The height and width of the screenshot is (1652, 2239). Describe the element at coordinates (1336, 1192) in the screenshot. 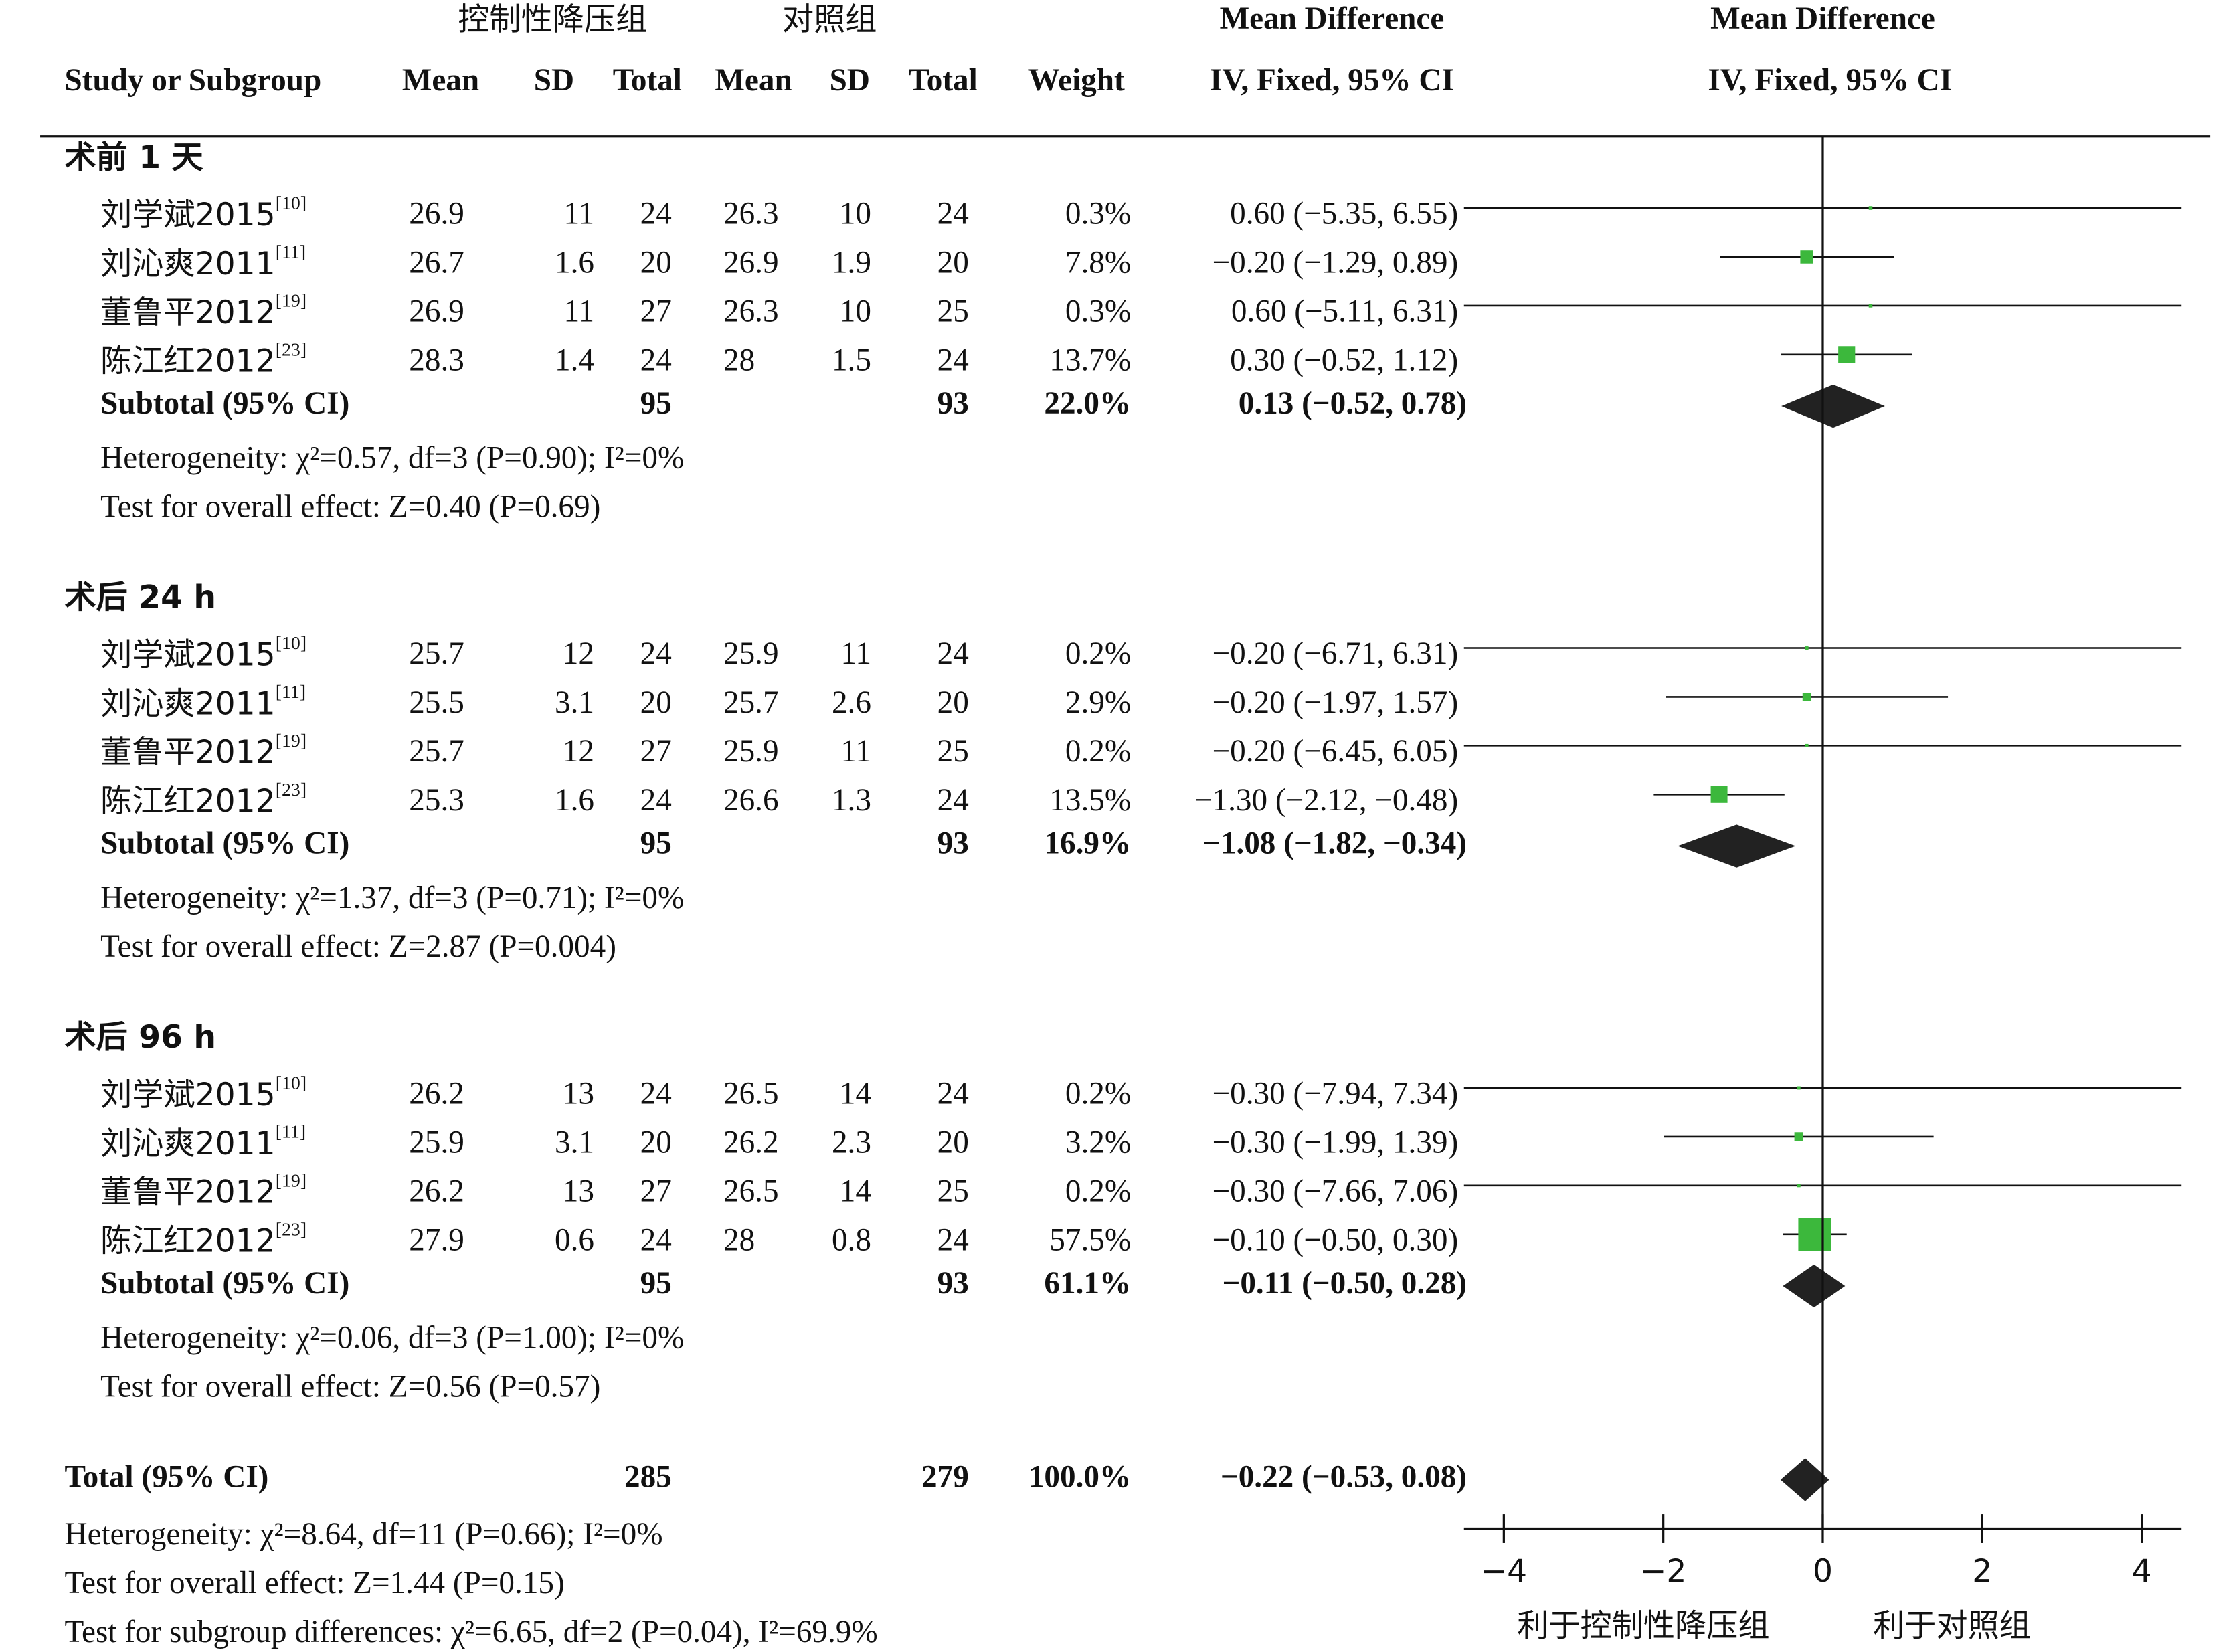

I see `study-ci: −0.30 (−7.66, 7.06)` at that location.